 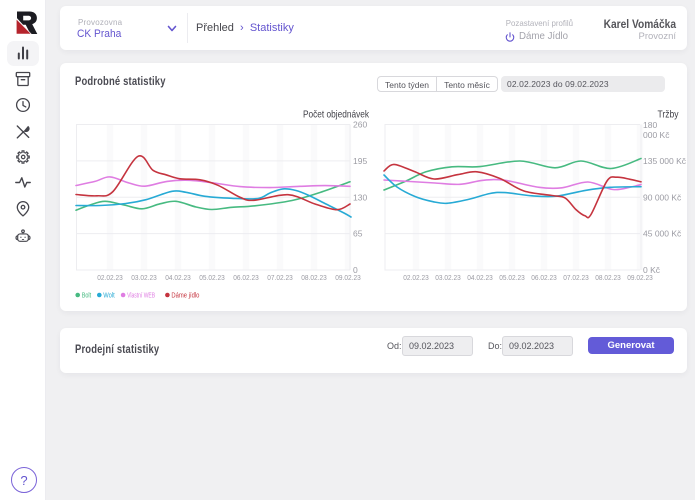 I want to click on svg-text: 195, so click(x=360, y=161).